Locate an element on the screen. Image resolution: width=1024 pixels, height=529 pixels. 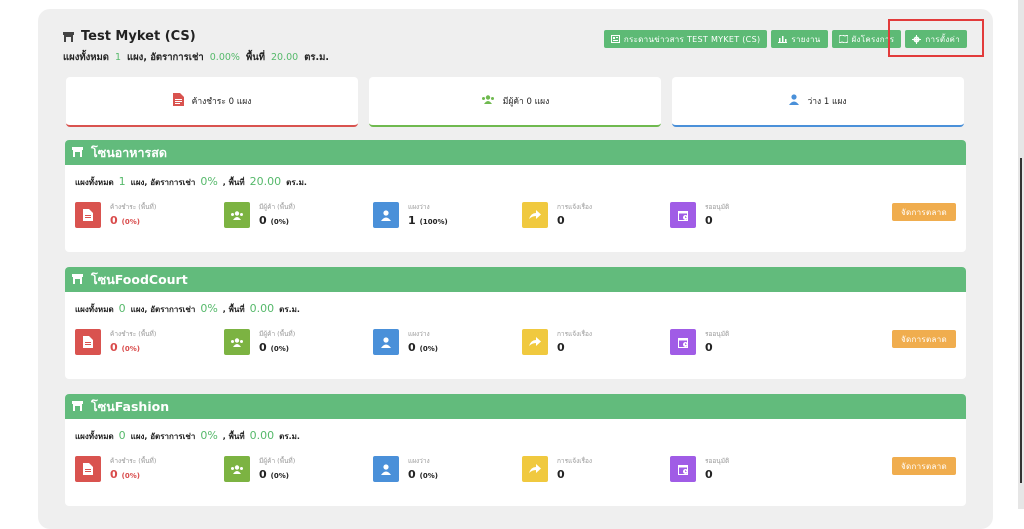
overdue-summary-card: ค้างชำระ 0 แผง is located at coordinates (212, 102).